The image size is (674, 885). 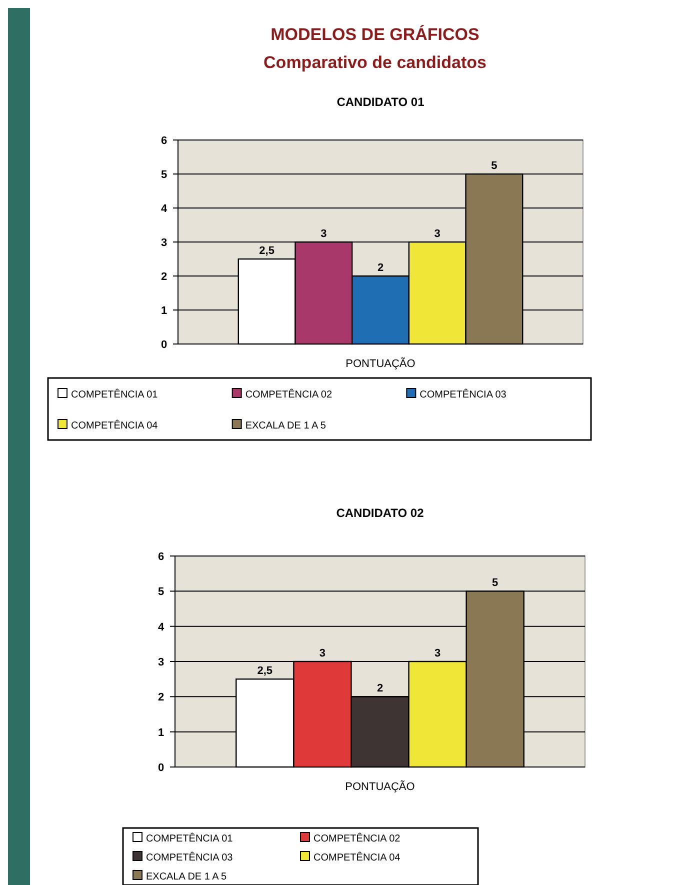 I want to click on chart-title: CANDIDATO 02, so click(x=380, y=513).